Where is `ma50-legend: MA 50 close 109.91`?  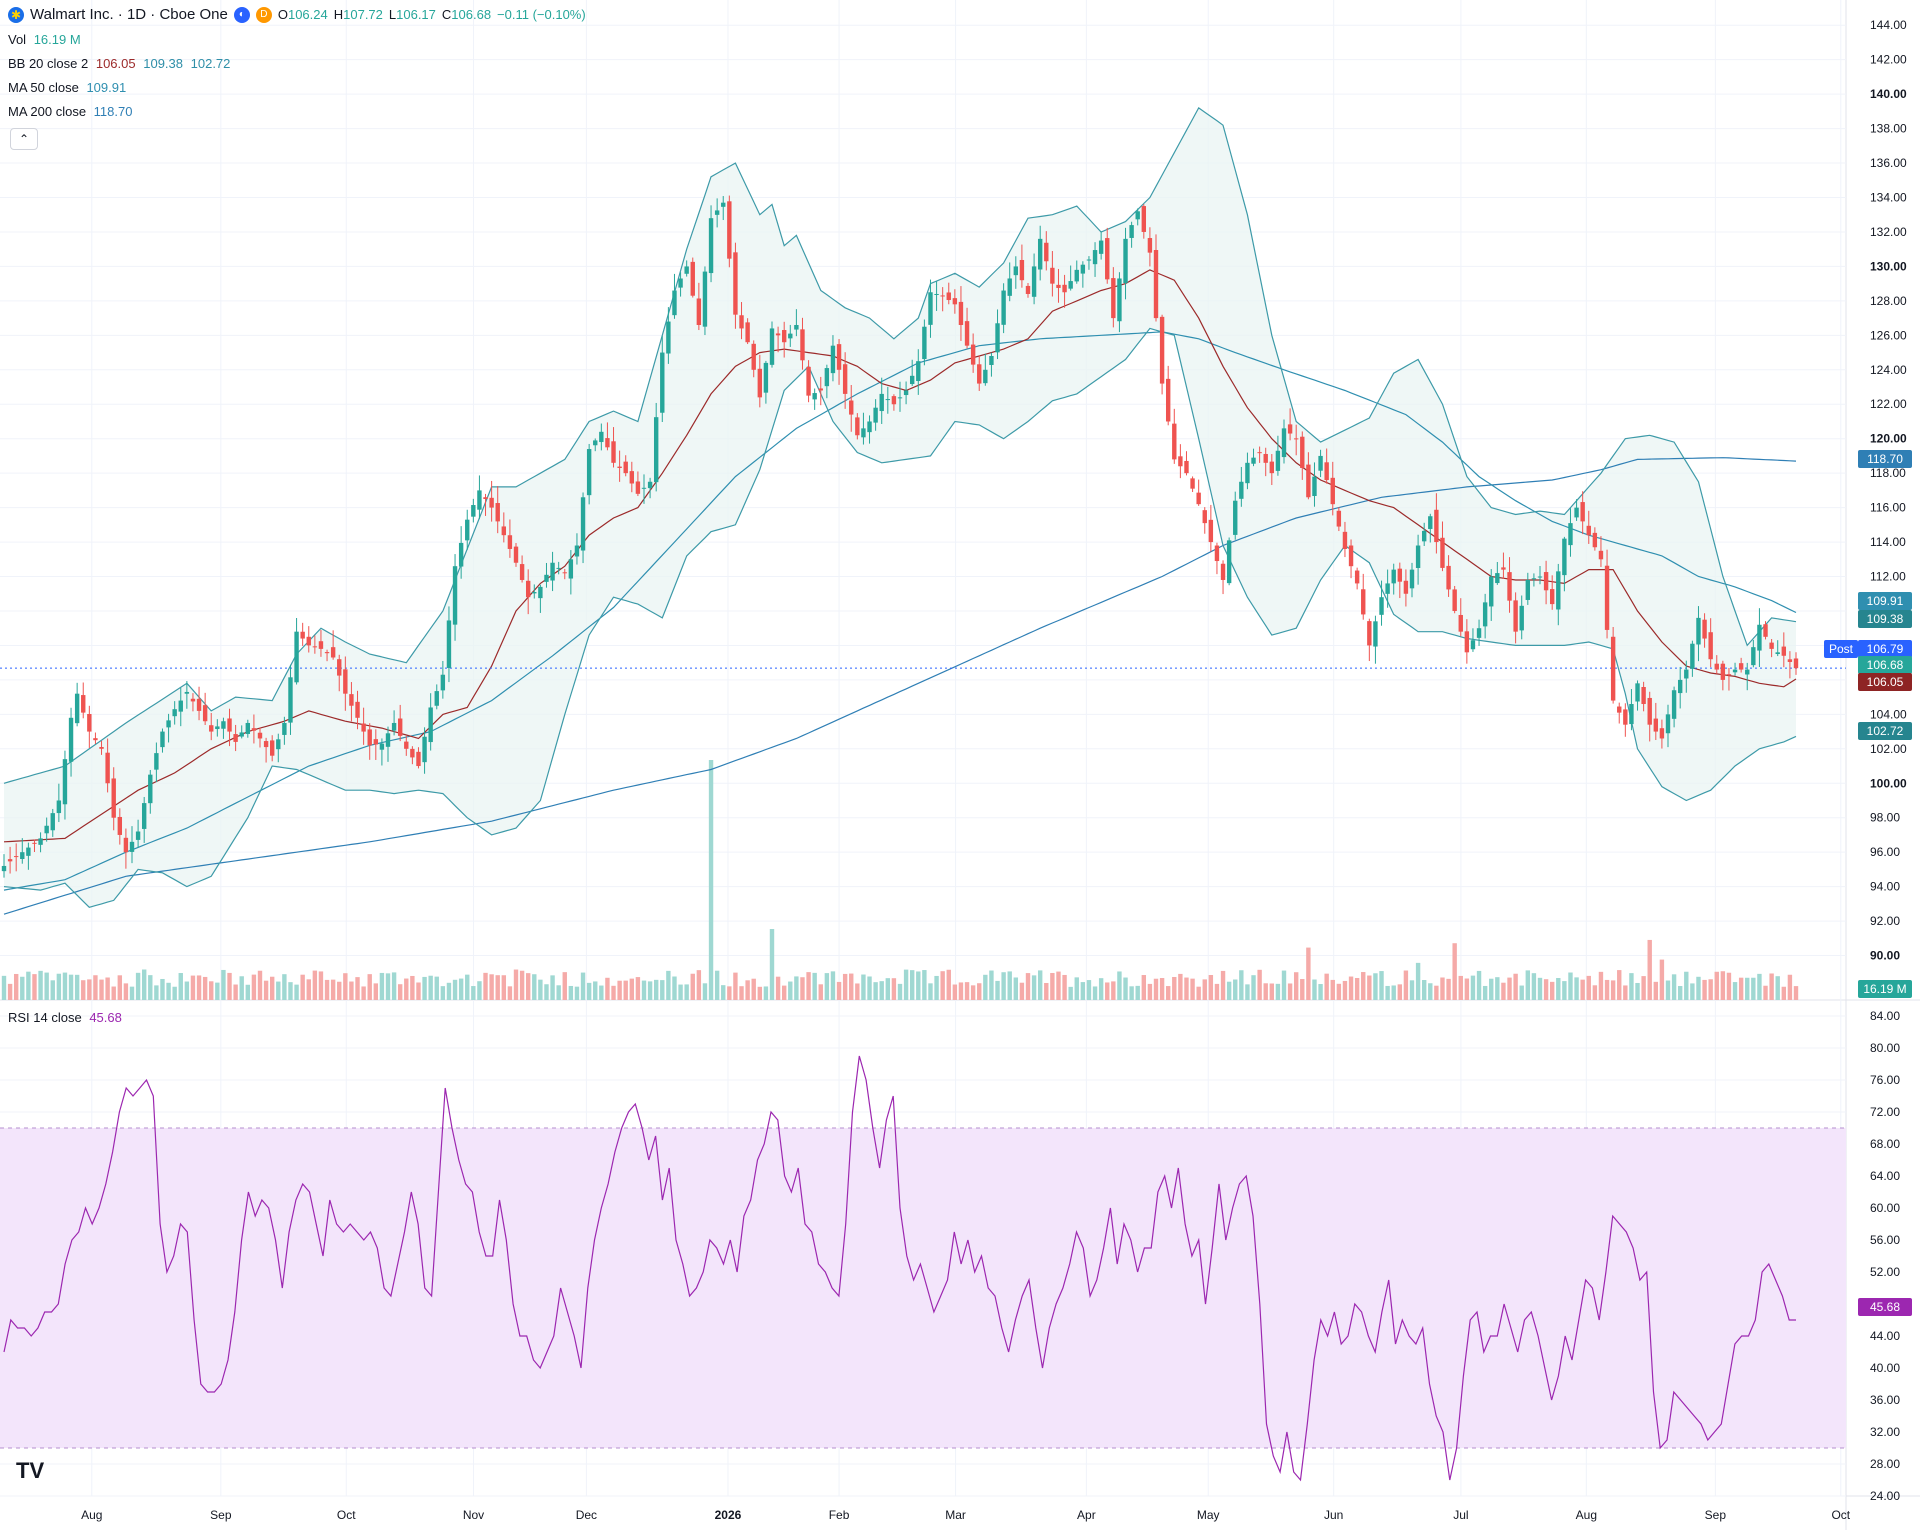
ma50-legend: MA 50 close 109.91 is located at coordinates (67, 88).